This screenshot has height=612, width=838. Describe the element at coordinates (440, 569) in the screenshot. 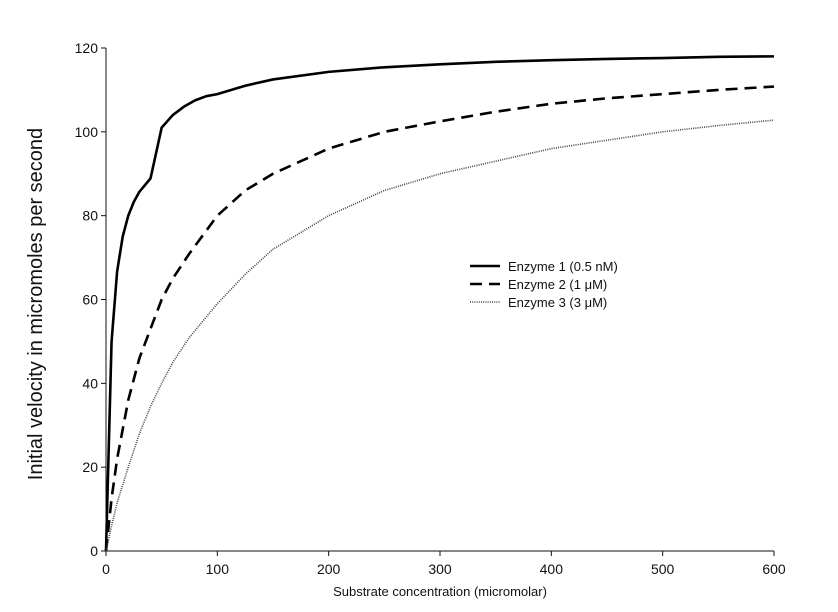

I see `x-tick-label: 300` at that location.